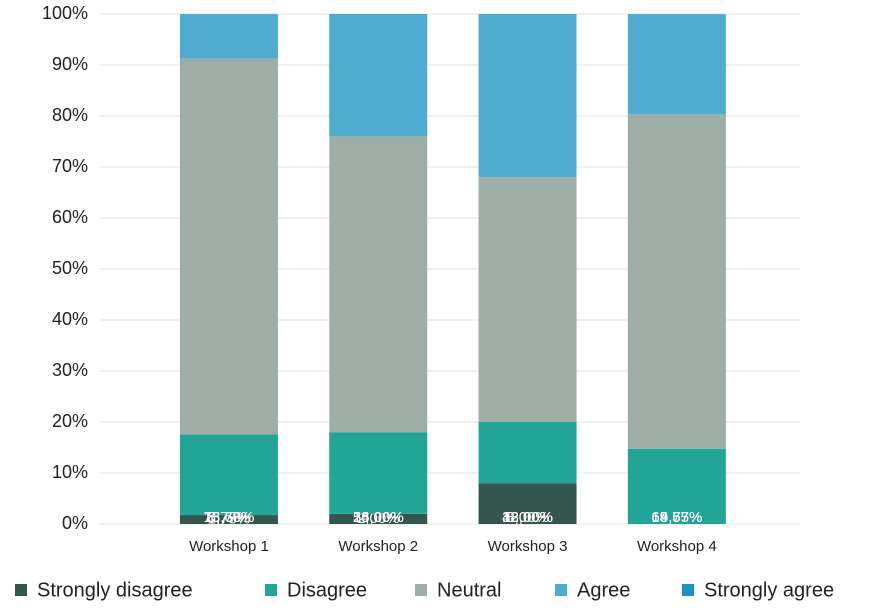 This screenshot has height=608, width=869. What do you see at coordinates (378, 546) in the screenshot?
I see `x-tick-label: Workshop 2` at bounding box center [378, 546].